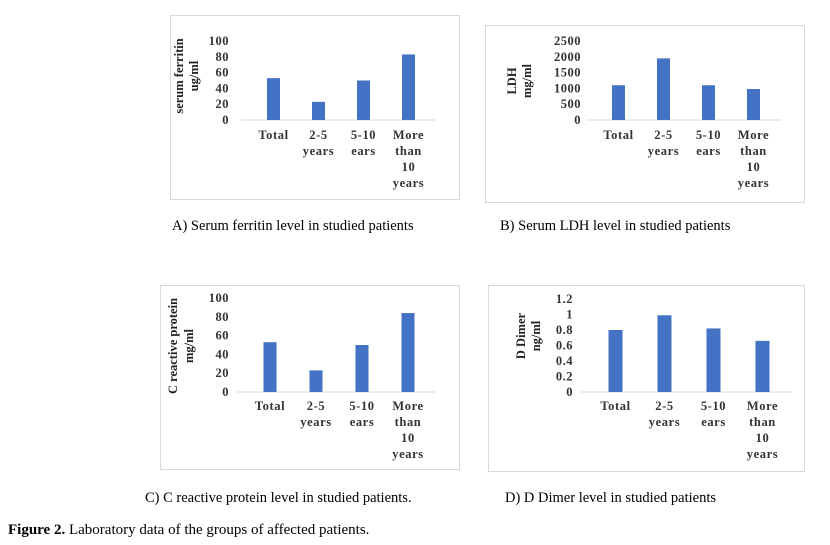 The image size is (830, 545). What do you see at coordinates (567, 88) in the screenshot?
I see `y-tick-label: 1000` at bounding box center [567, 88].